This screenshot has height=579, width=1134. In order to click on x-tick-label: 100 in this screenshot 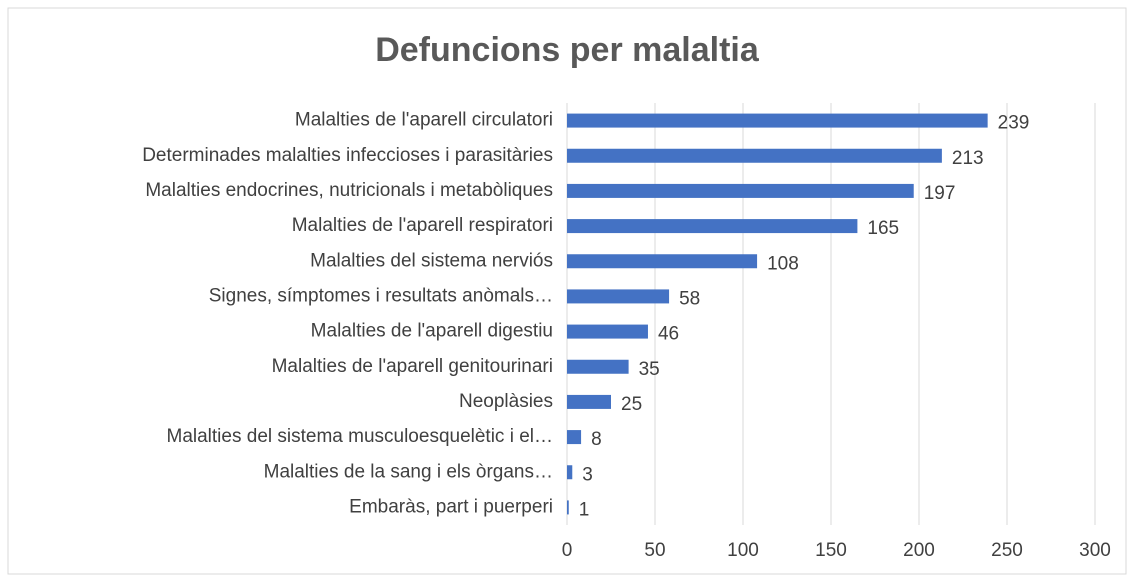, I will do `click(743, 550)`.